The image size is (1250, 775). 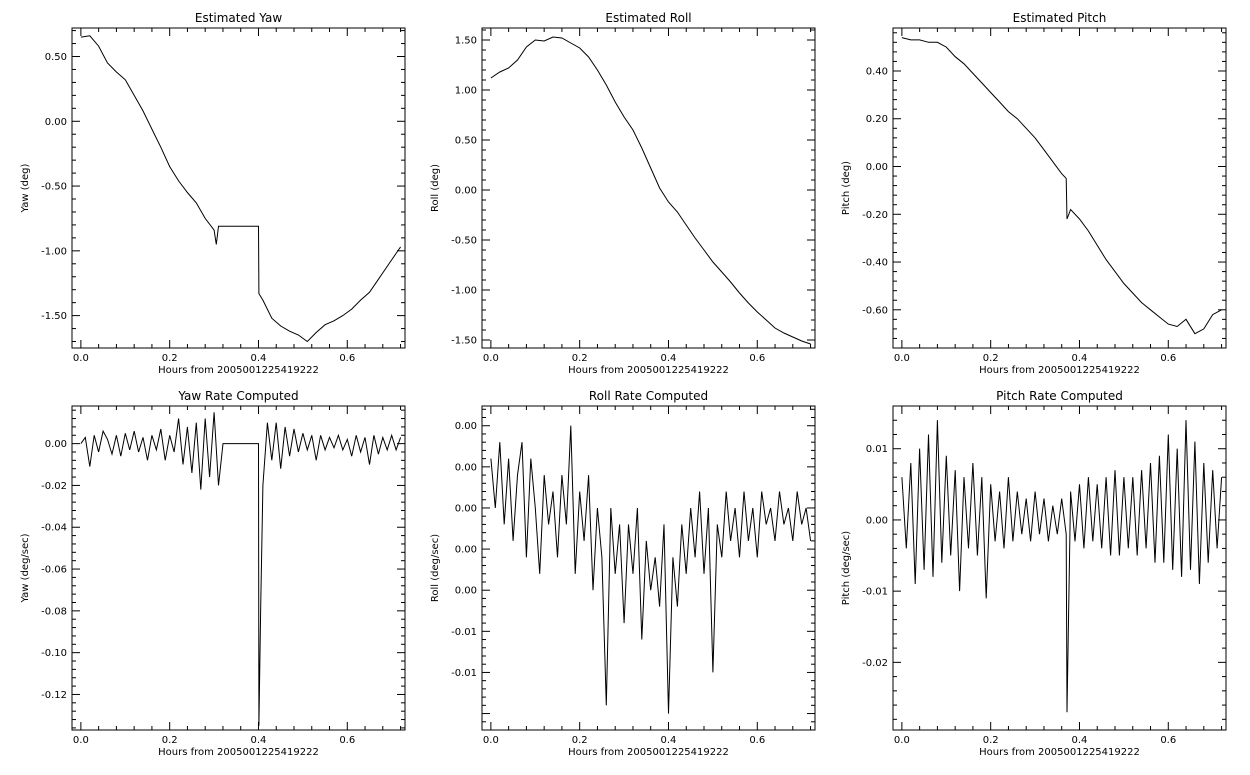 What do you see at coordinates (875, 263) in the screenshot?
I see `y-tick-label: -0.40` at bounding box center [875, 263].